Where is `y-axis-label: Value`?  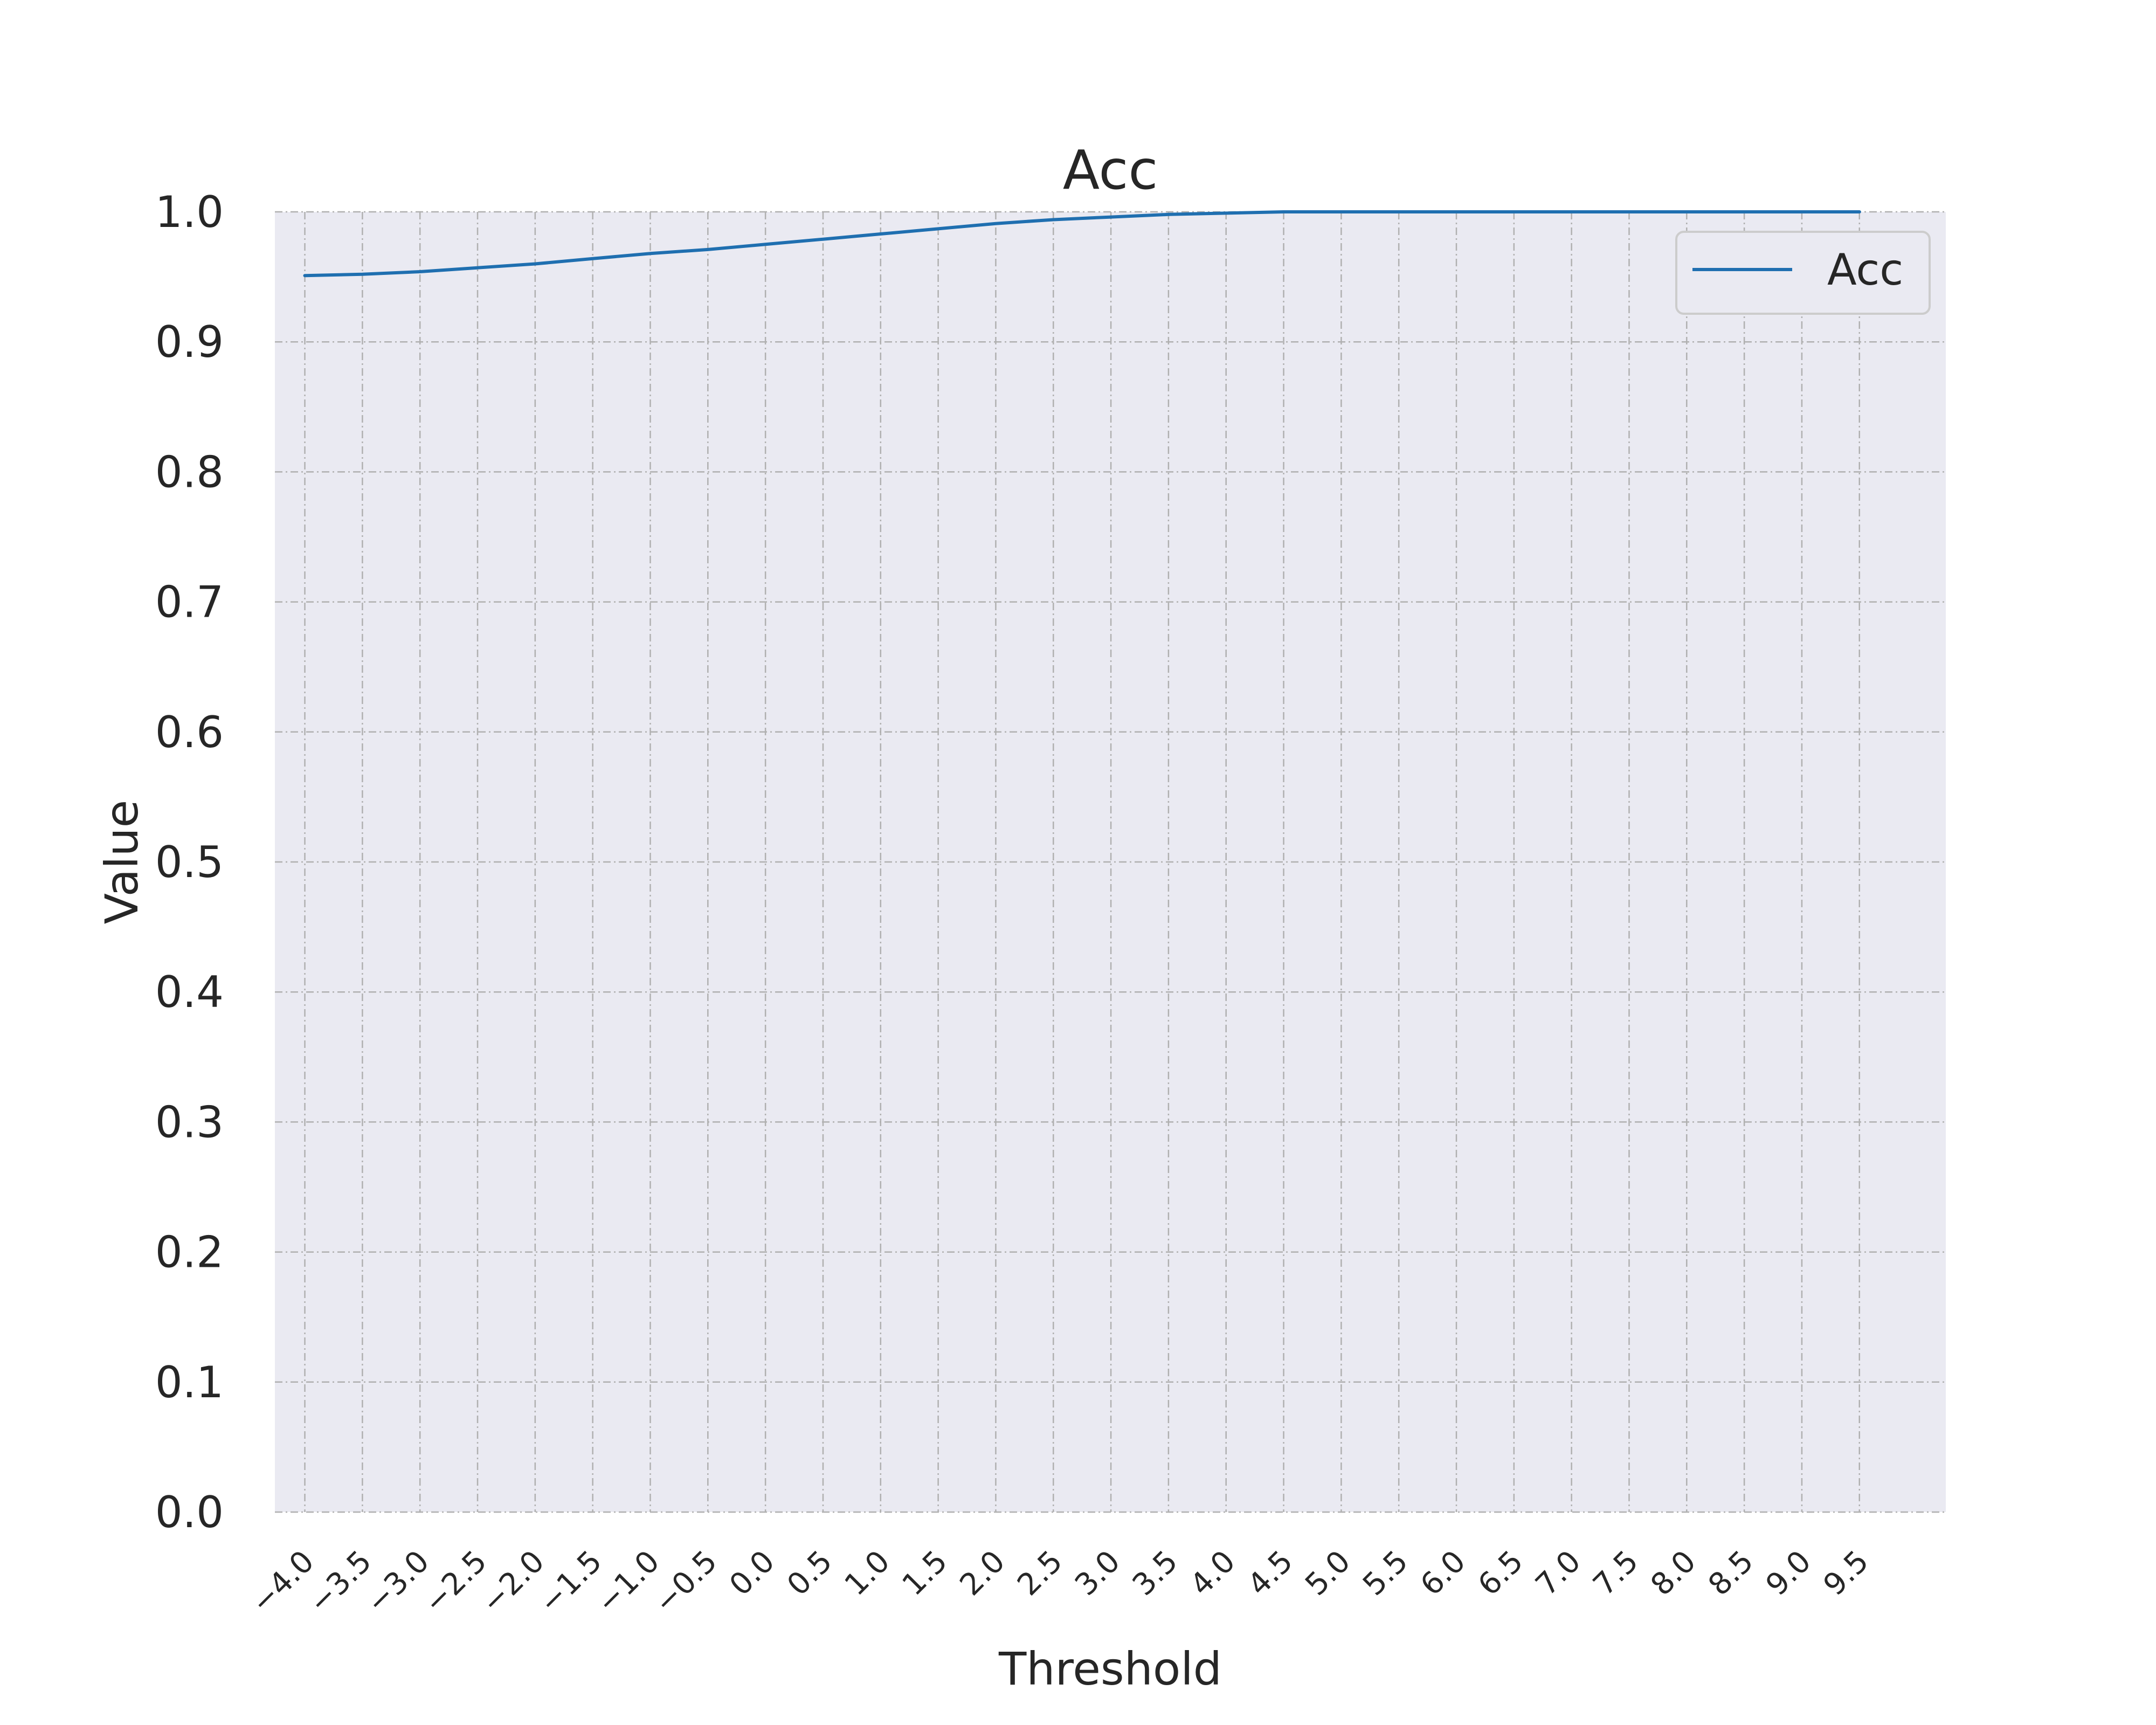 y-axis-label: Value is located at coordinates (121, 862).